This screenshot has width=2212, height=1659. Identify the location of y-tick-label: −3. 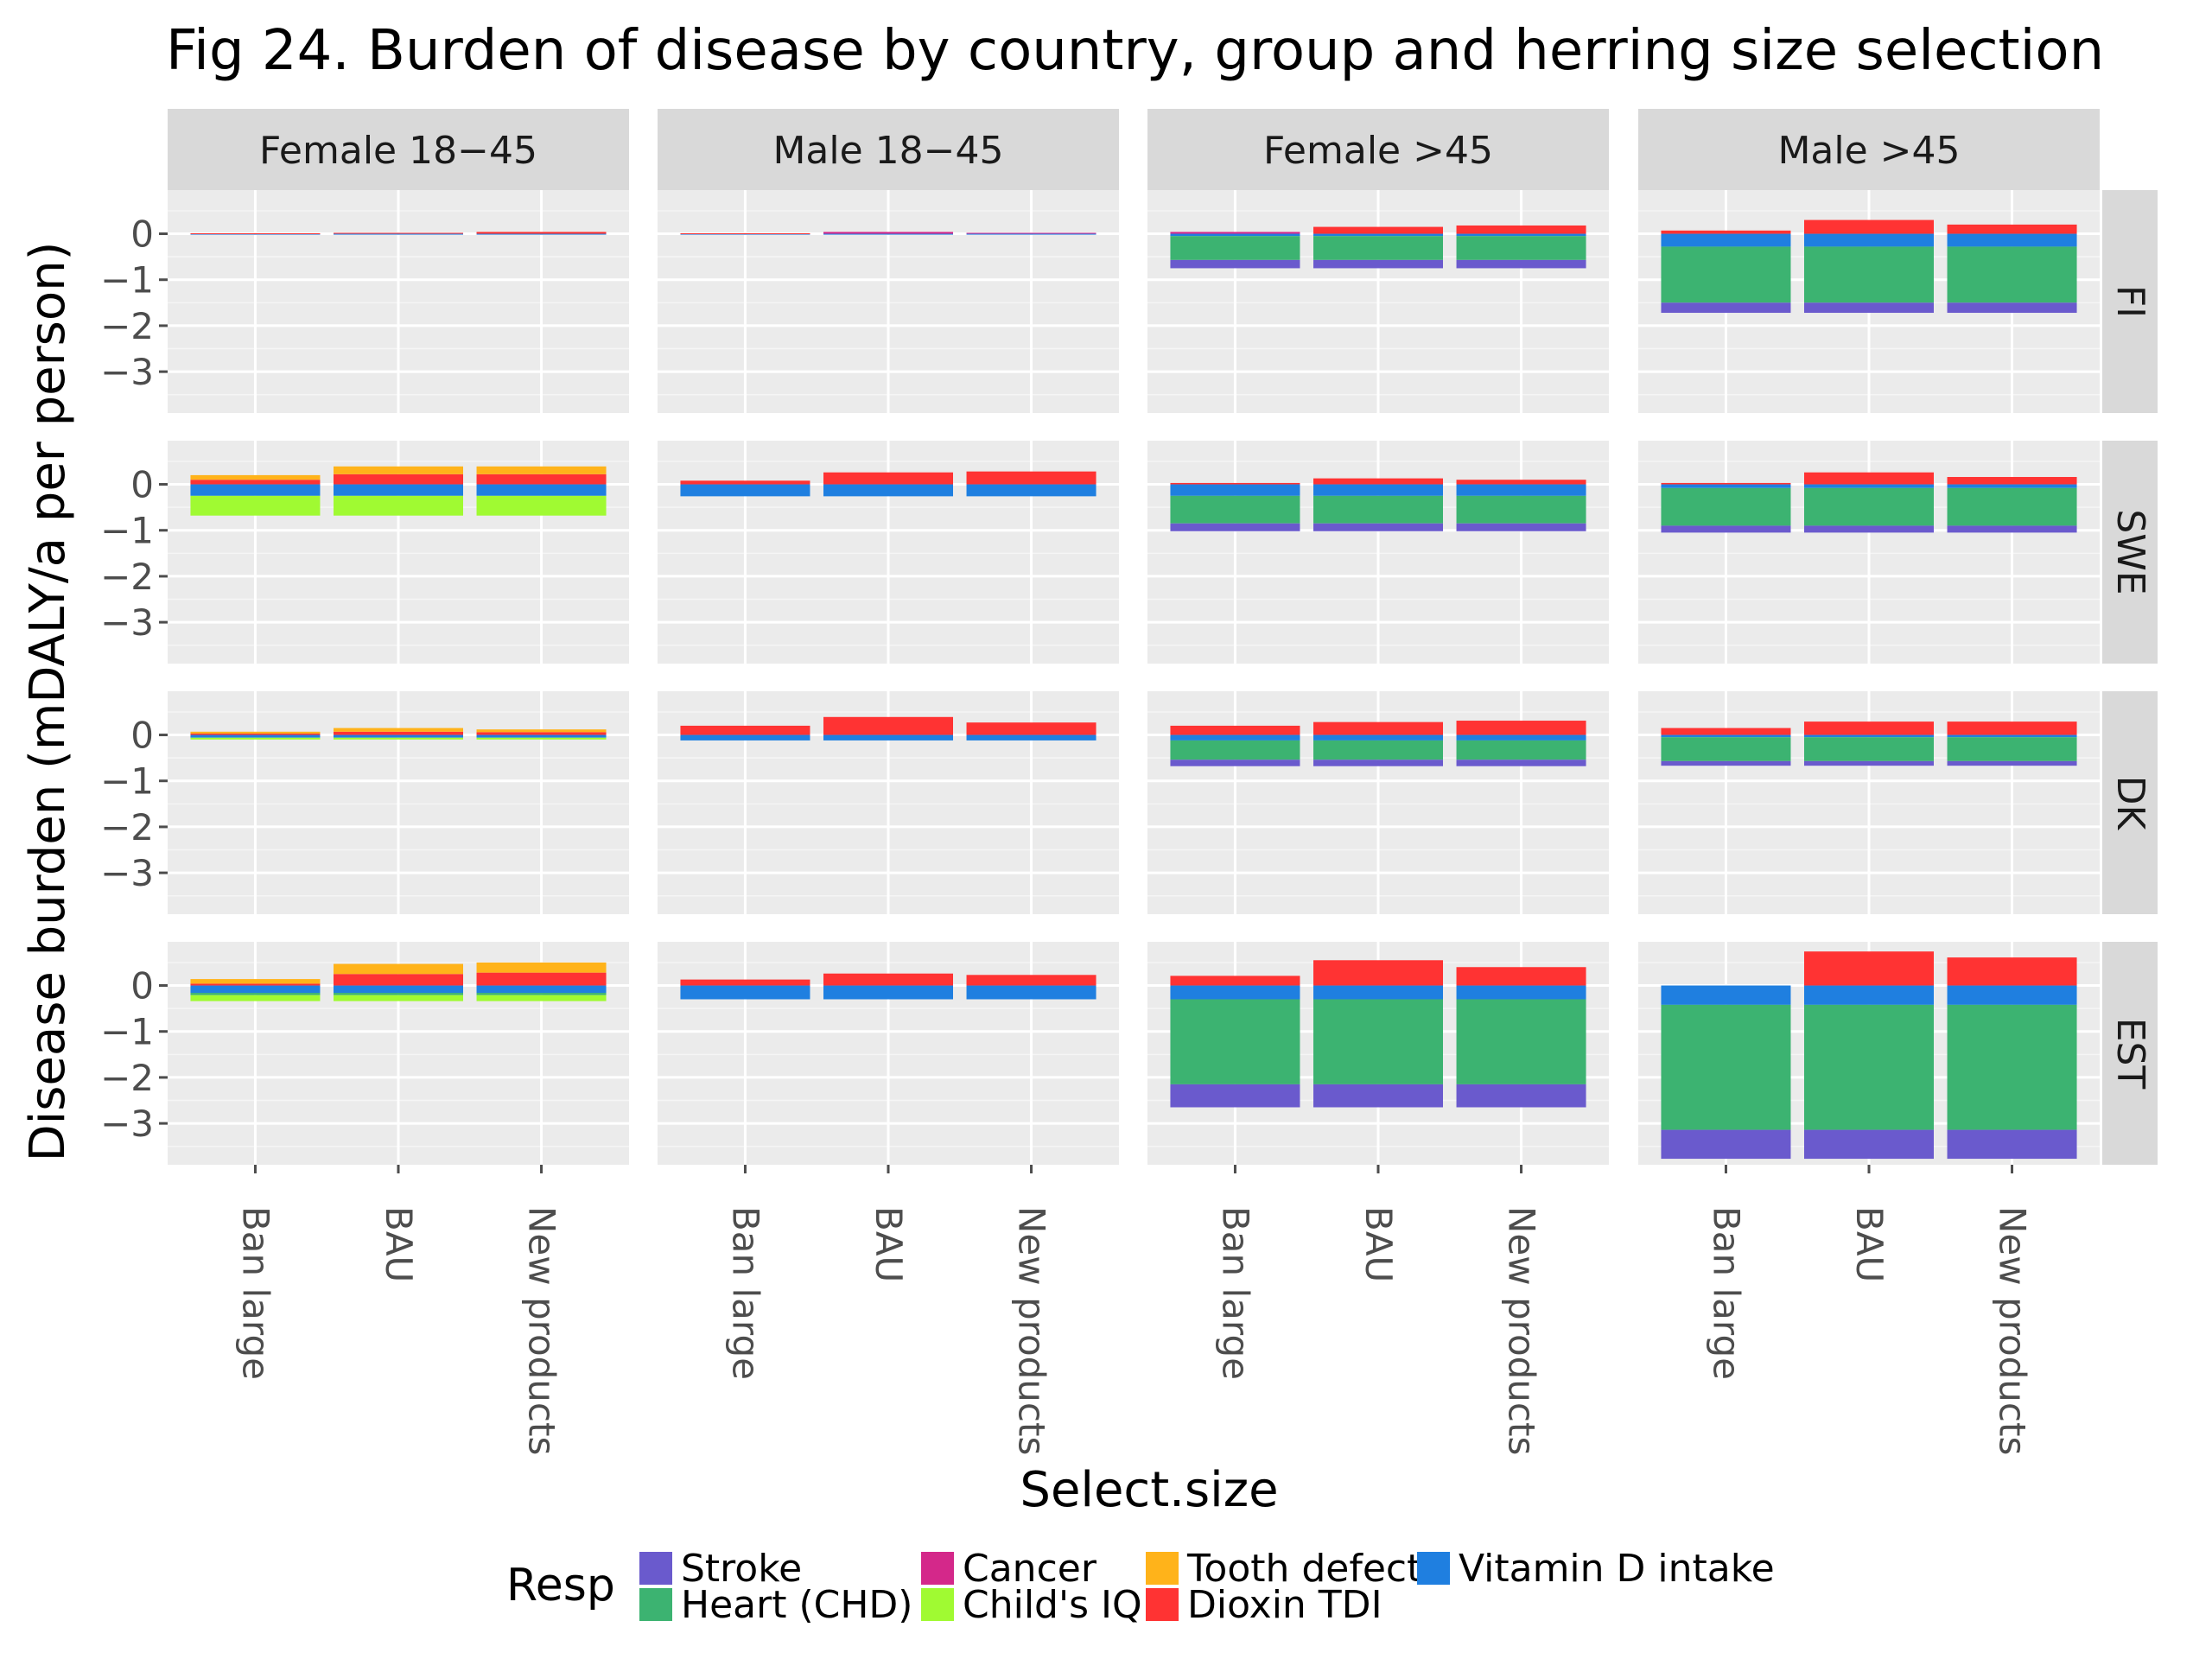
(127, 873).